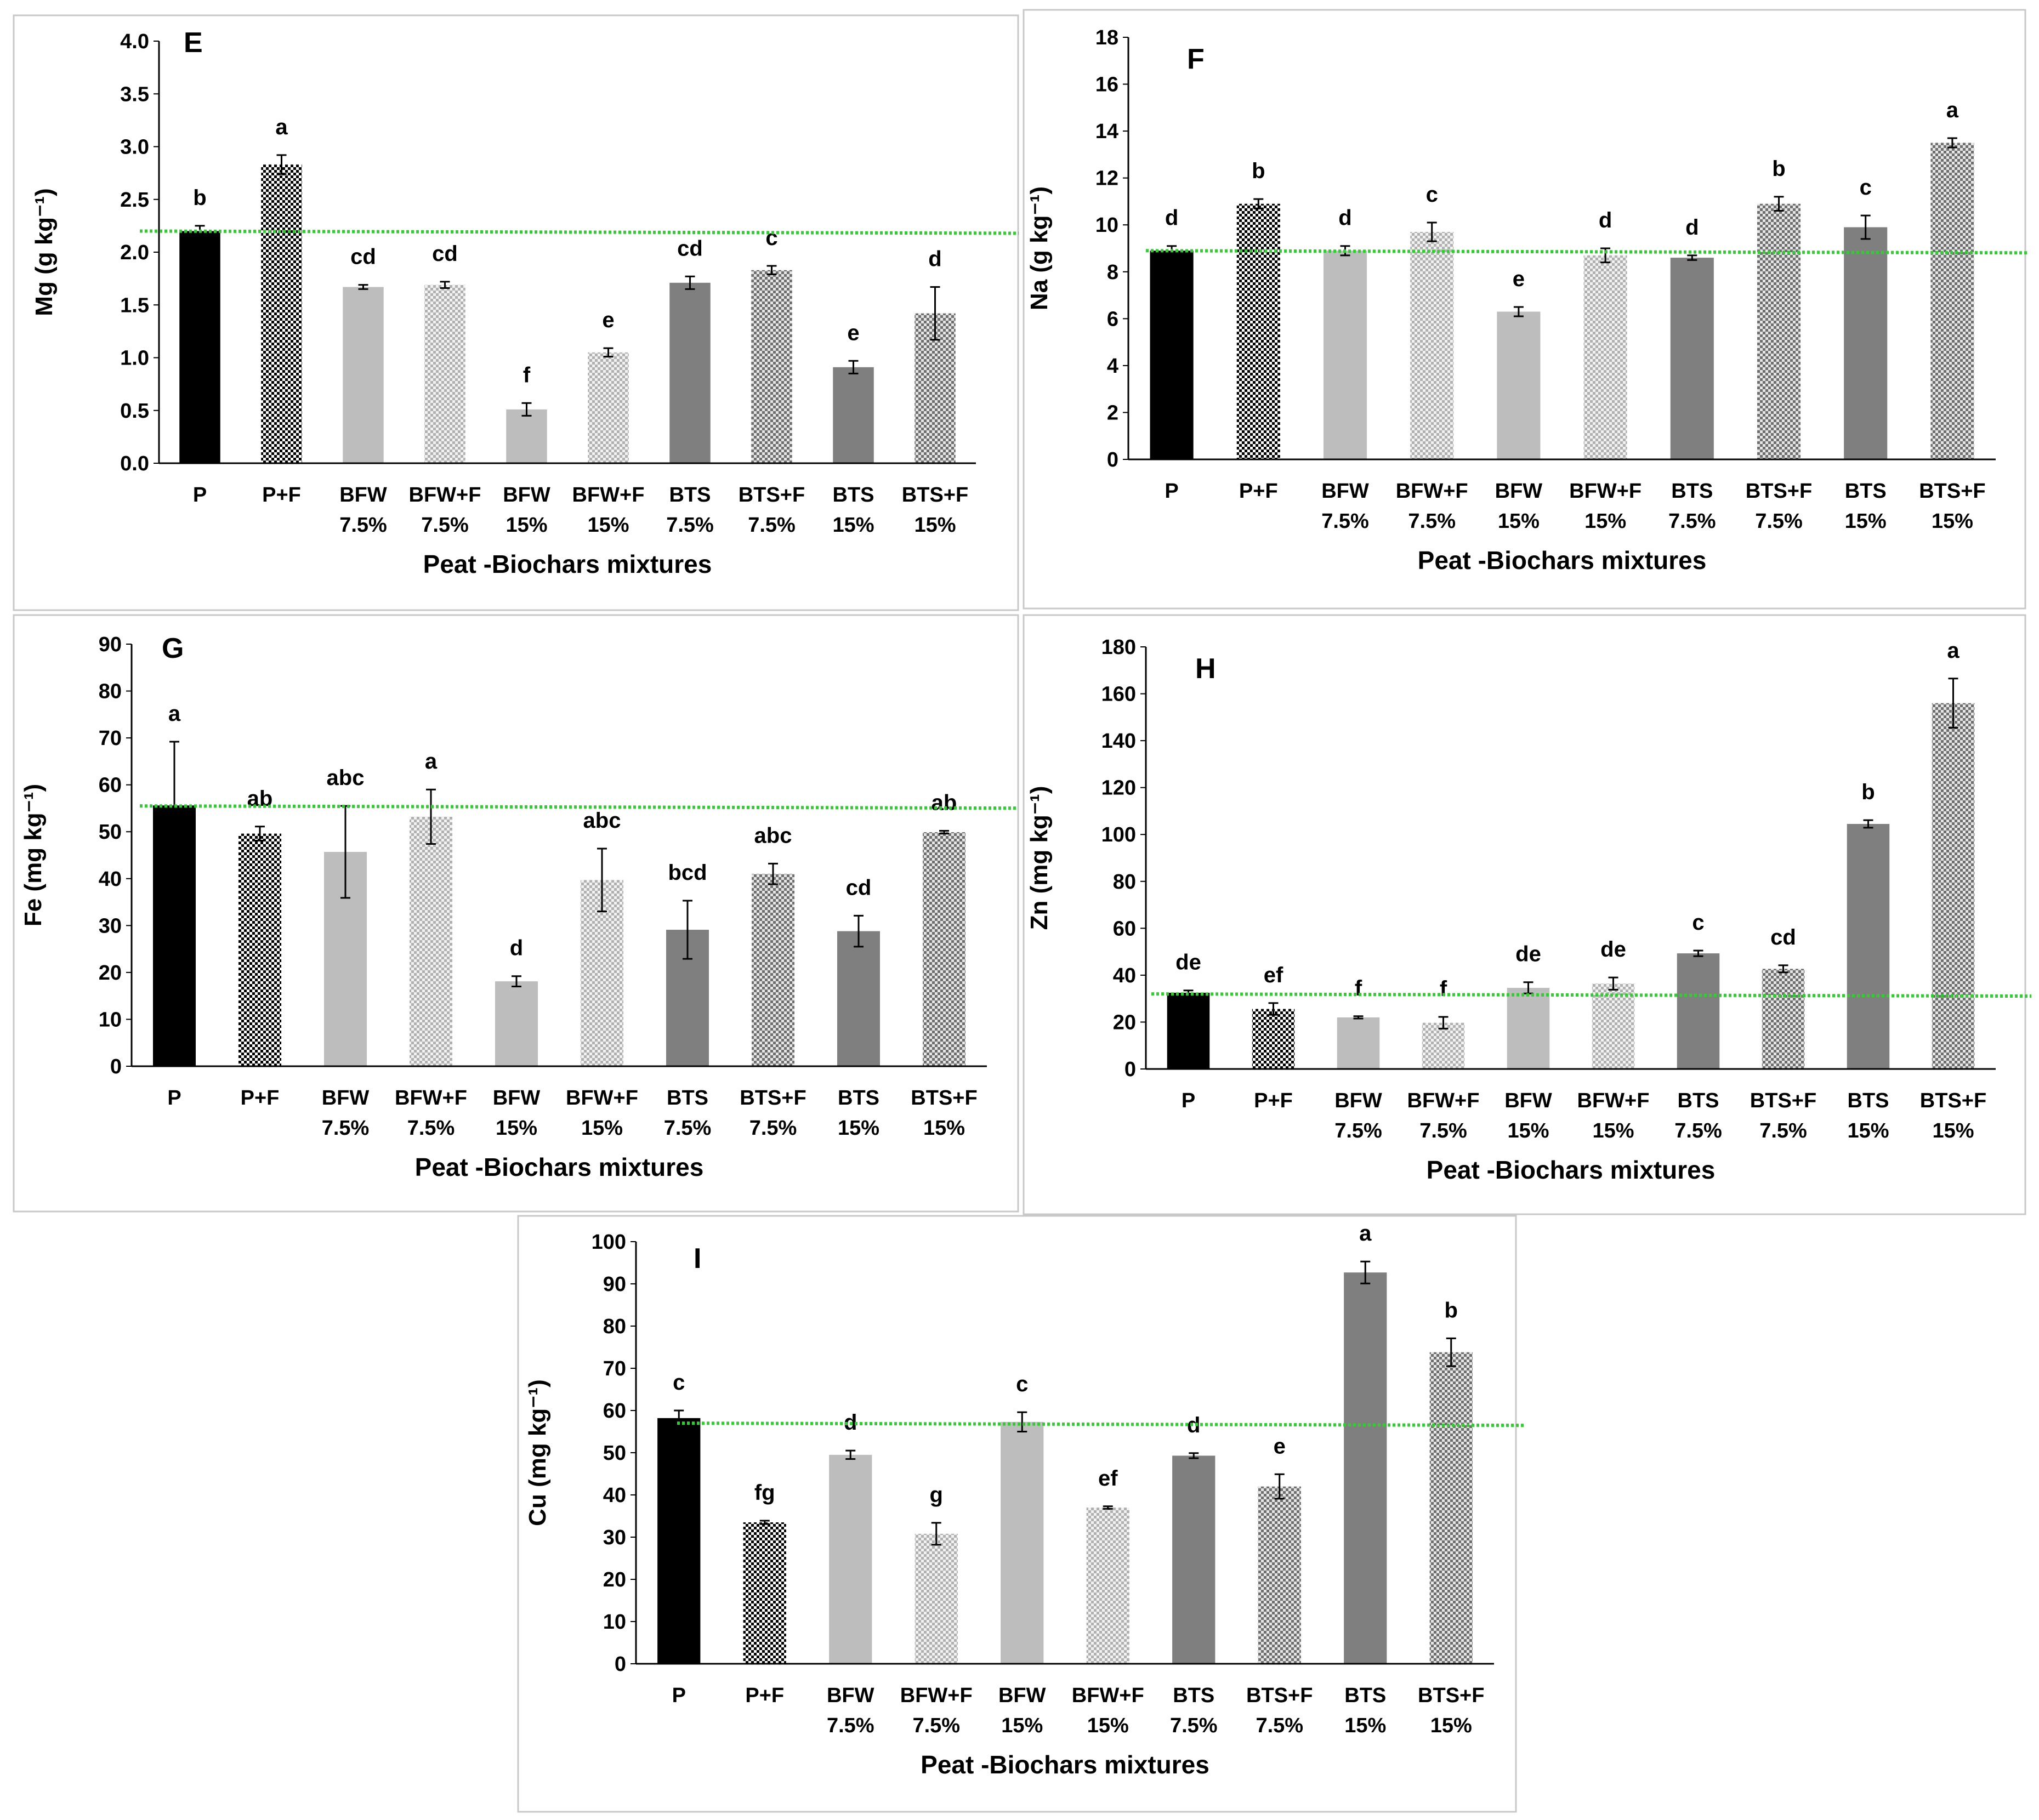 Image resolution: width=2039 pixels, height=1820 pixels. What do you see at coordinates (1196, 59) in the screenshot?
I see `panel-letter: F` at bounding box center [1196, 59].